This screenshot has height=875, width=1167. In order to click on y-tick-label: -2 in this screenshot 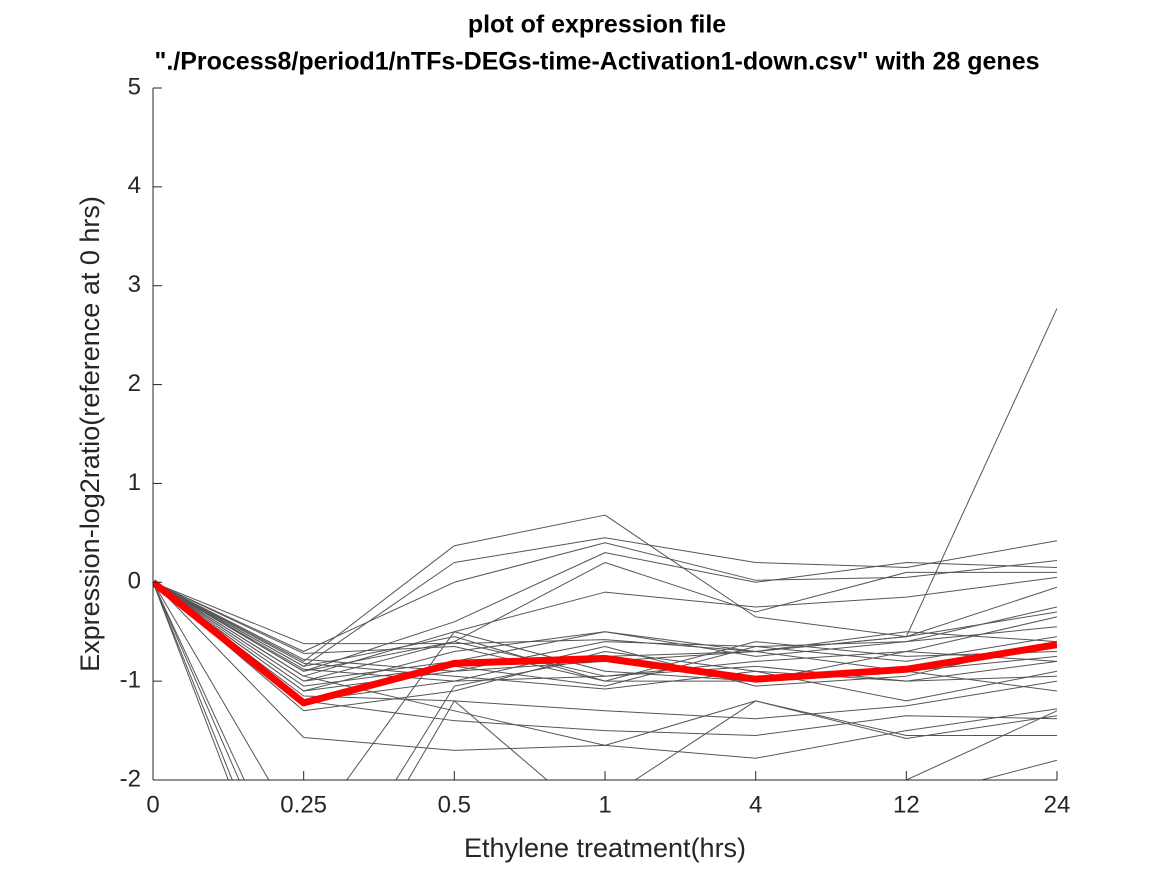, I will do `click(130, 778)`.